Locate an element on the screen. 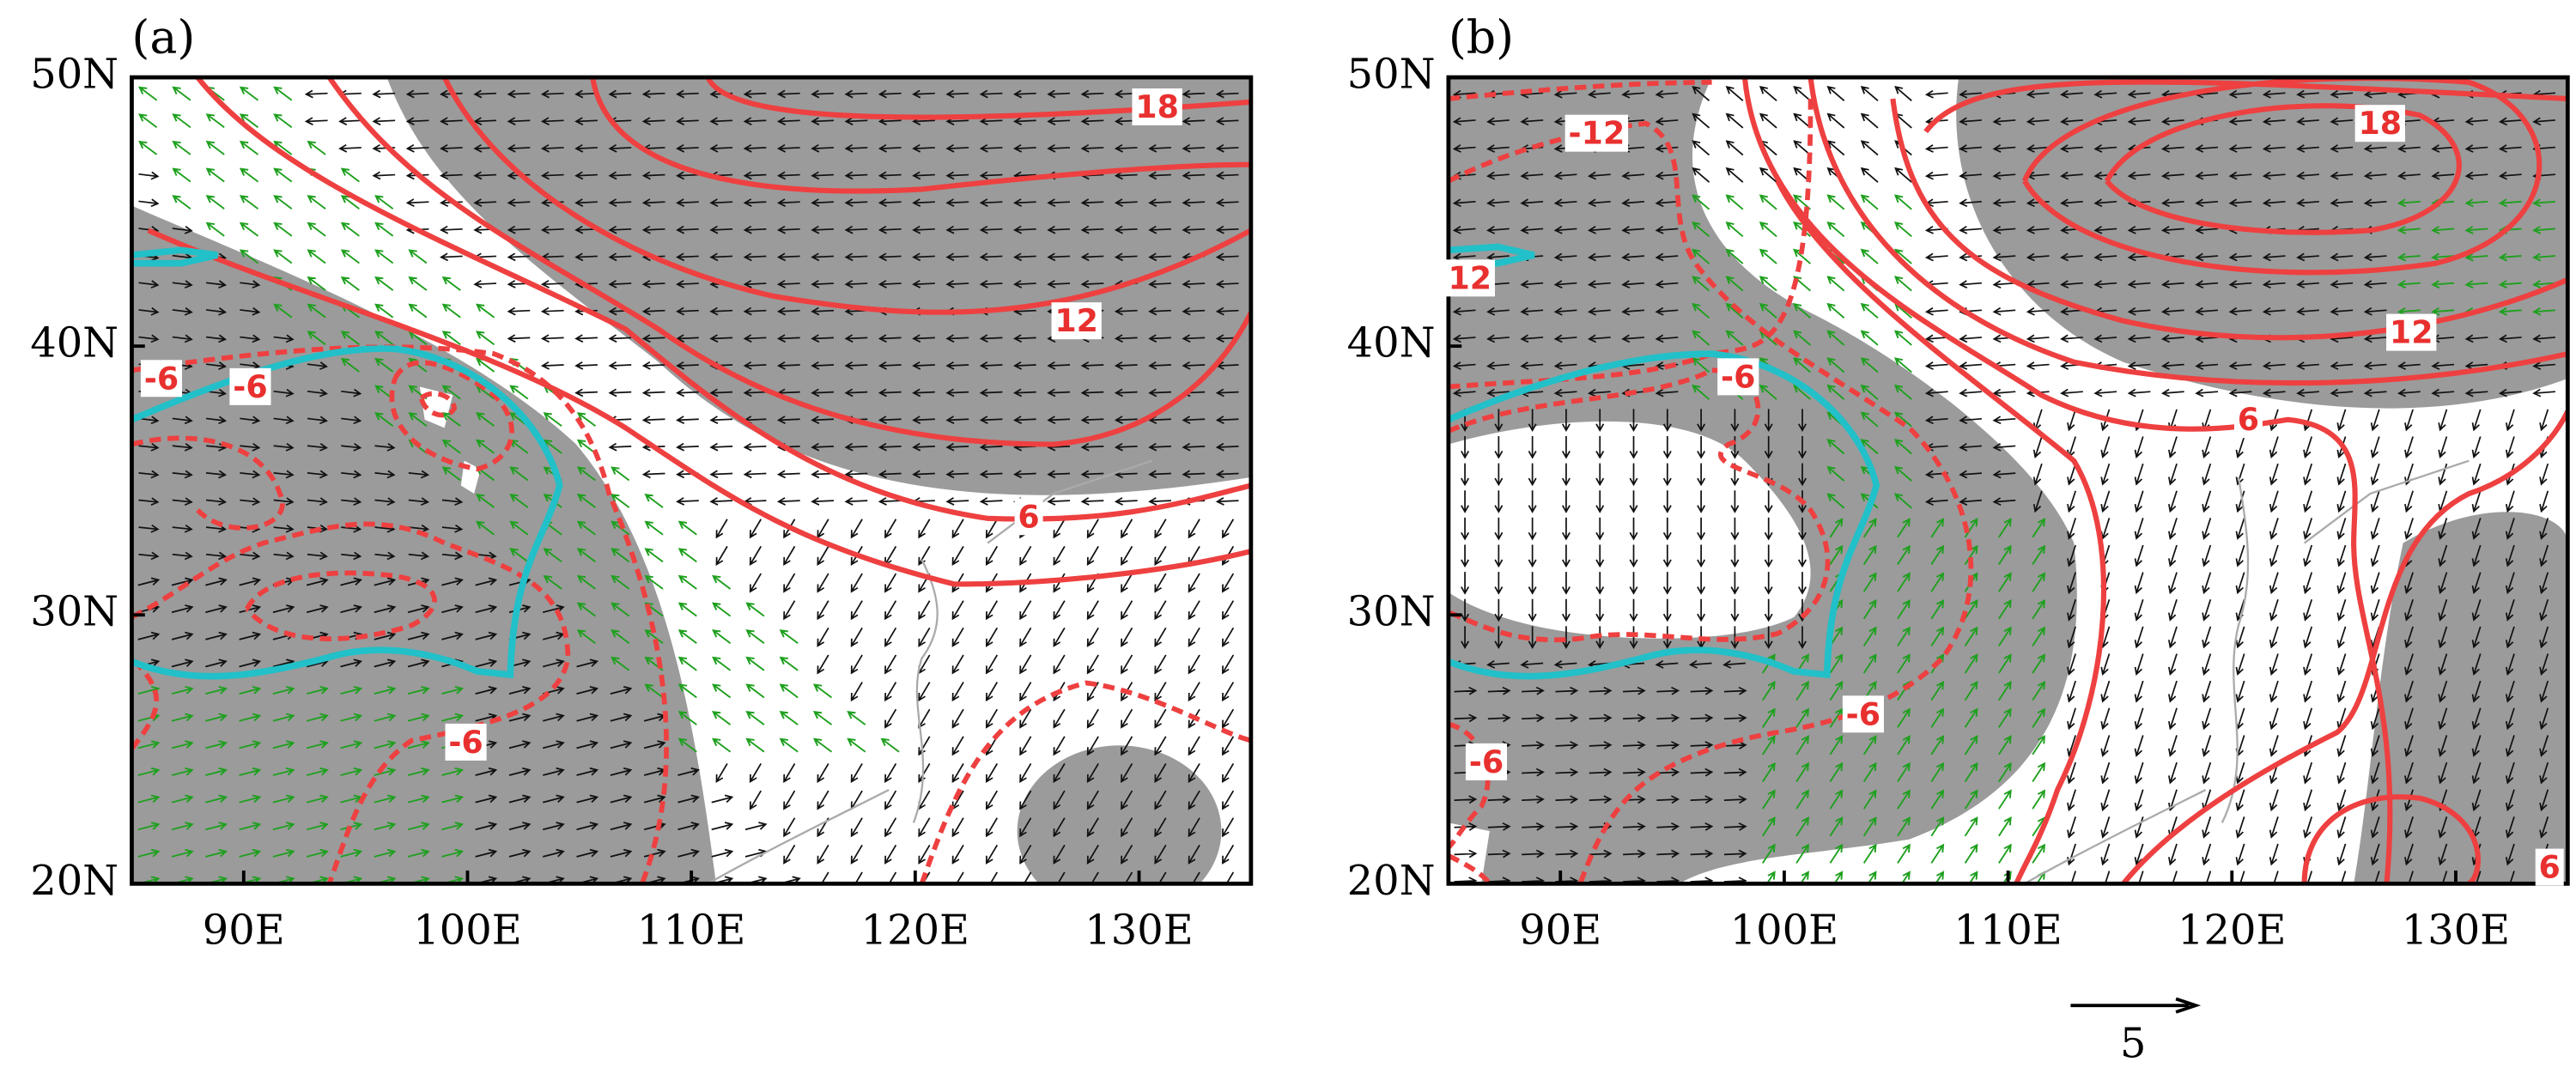 The height and width of the screenshot is (1068, 2576). panel-label: (b) is located at coordinates (1481, 36).